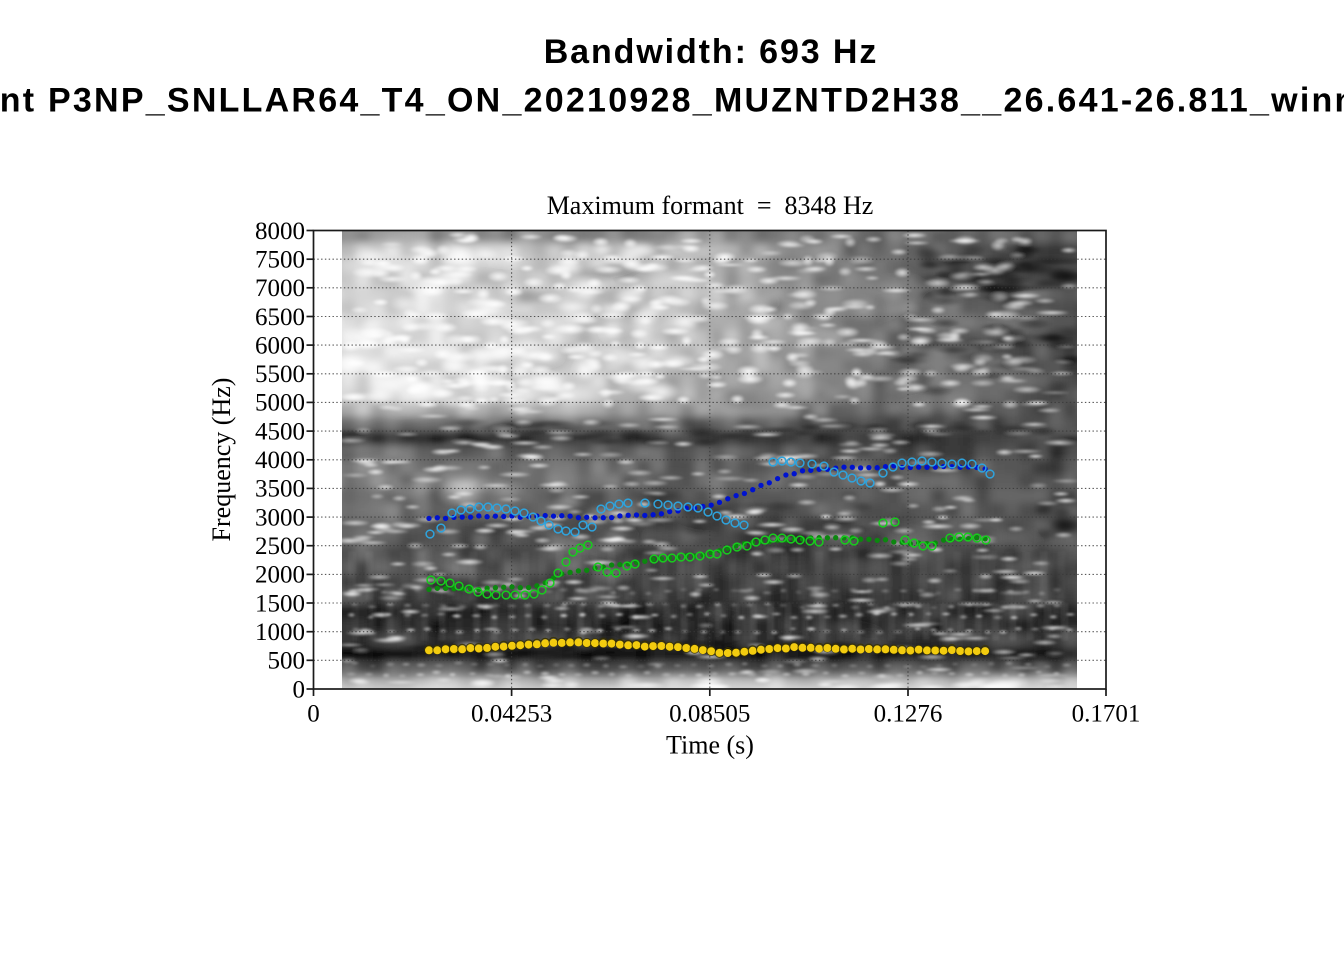  Describe the element at coordinates (711, 52) in the screenshot. I see `svg-text: Bandwidth: 693 Hz` at that location.